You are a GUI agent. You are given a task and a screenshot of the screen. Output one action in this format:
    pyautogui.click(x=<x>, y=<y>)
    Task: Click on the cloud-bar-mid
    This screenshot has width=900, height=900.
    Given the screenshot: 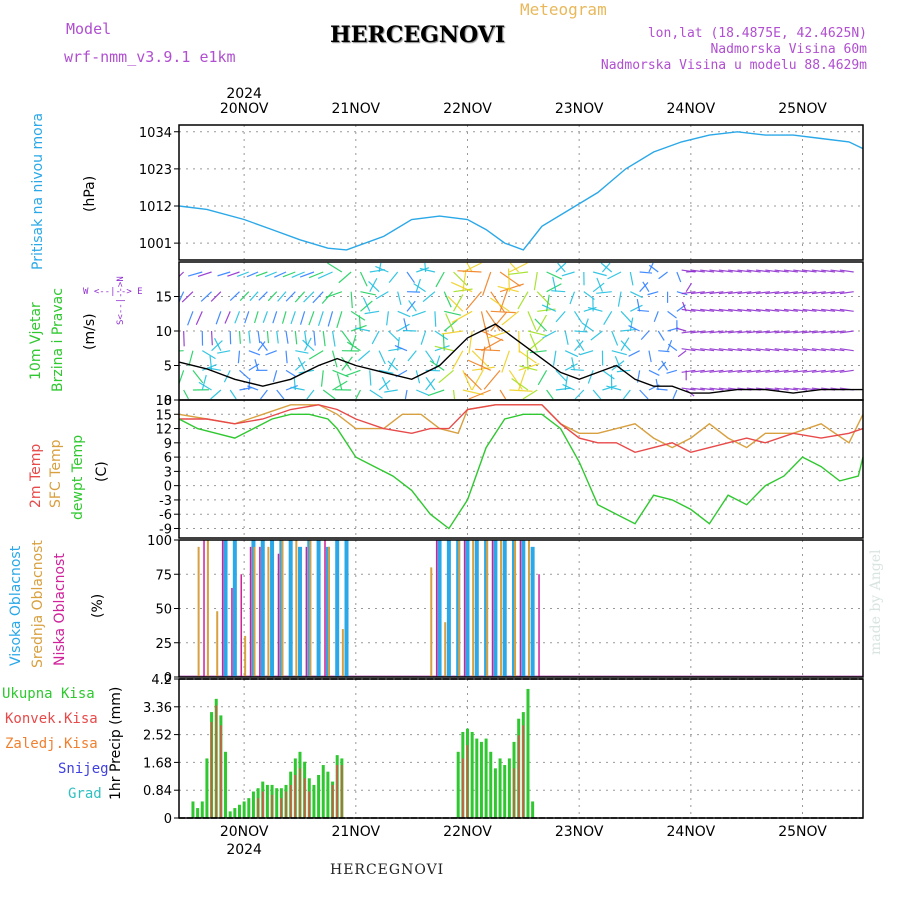 What is the action you would take?
    pyautogui.click(x=515, y=608)
    